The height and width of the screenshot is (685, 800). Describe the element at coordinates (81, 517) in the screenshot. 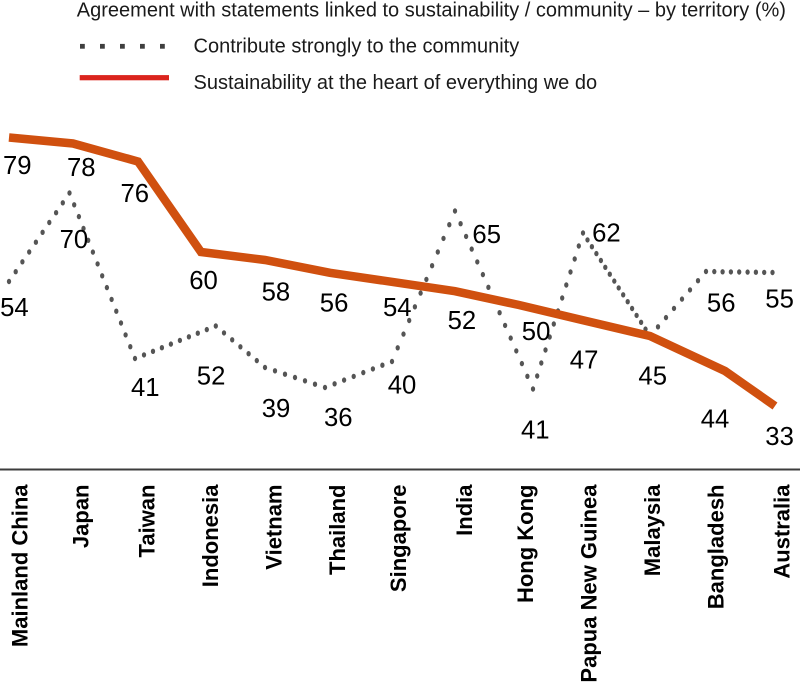

I see `svg-text: Japan` at that location.